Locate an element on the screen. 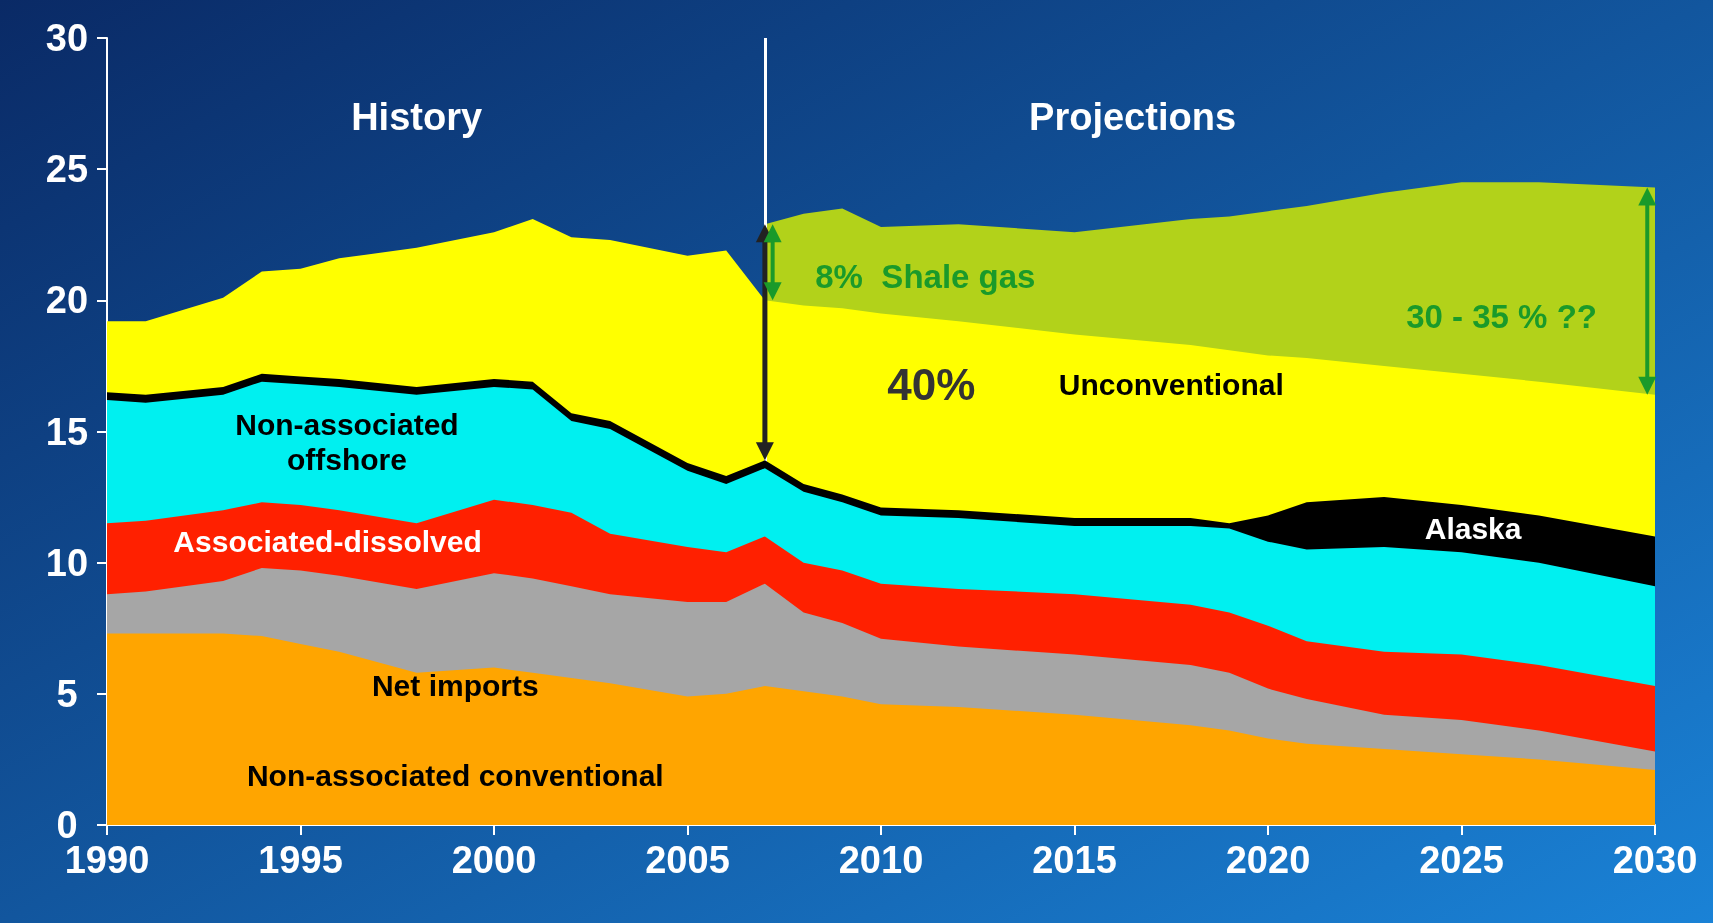 Image resolution: width=1713 pixels, height=923 pixels. x-tick-label: 2020 is located at coordinates (1268, 860).